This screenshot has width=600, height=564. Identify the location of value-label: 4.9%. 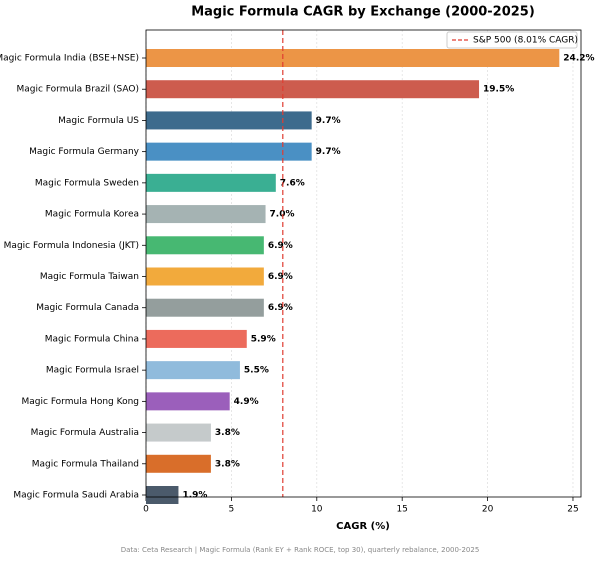
(246, 402).